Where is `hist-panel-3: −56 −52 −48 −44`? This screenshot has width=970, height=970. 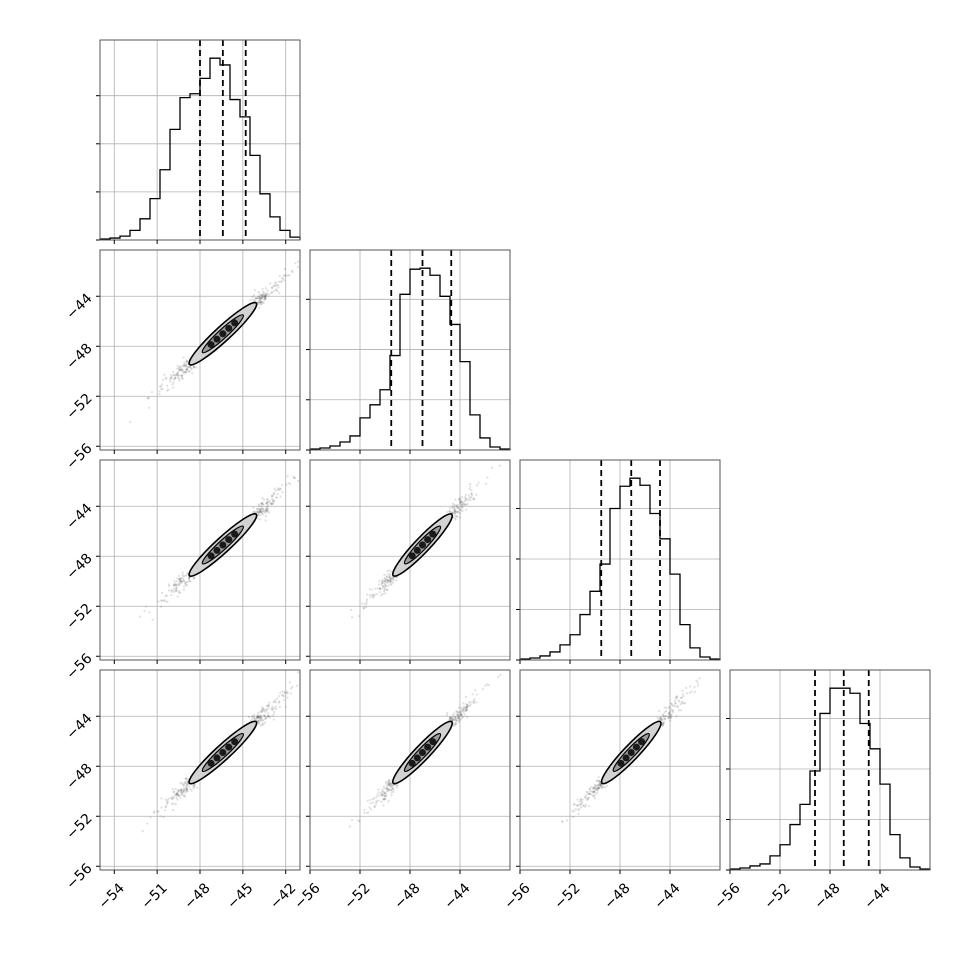
hist-panel-3: −56 −52 −48 −44 is located at coordinates (821, 791).